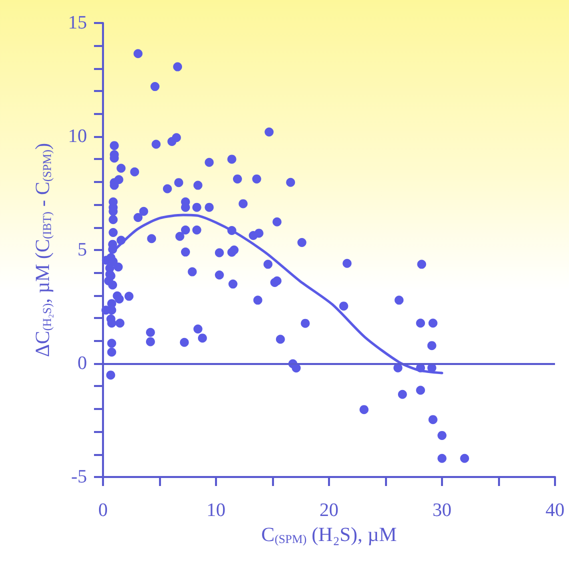 Image resolution: width=569 pixels, height=581 pixels. Describe the element at coordinates (43, 250) in the screenshot. I see `y-axis-title: ΔC(H₂S), µM (C(IBT) - C(SPM))` at that location.